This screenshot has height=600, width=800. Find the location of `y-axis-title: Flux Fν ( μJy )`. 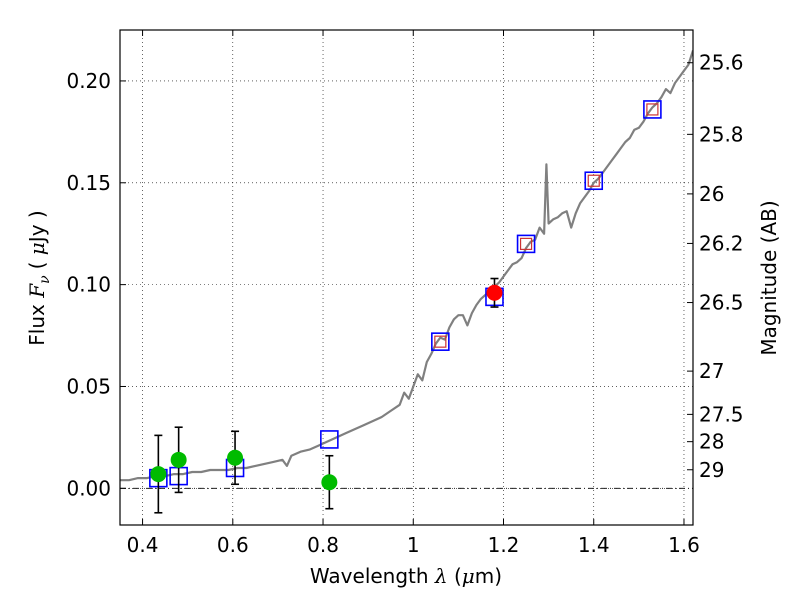

y-axis-title: Flux Fν ( μJy ) is located at coordinates (39, 277).